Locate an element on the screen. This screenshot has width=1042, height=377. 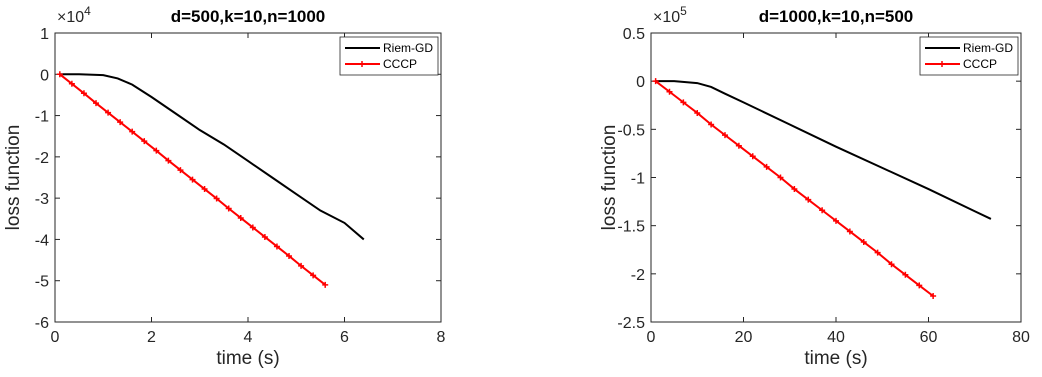
multiplier-exponent: 4 is located at coordinates (87, 11).